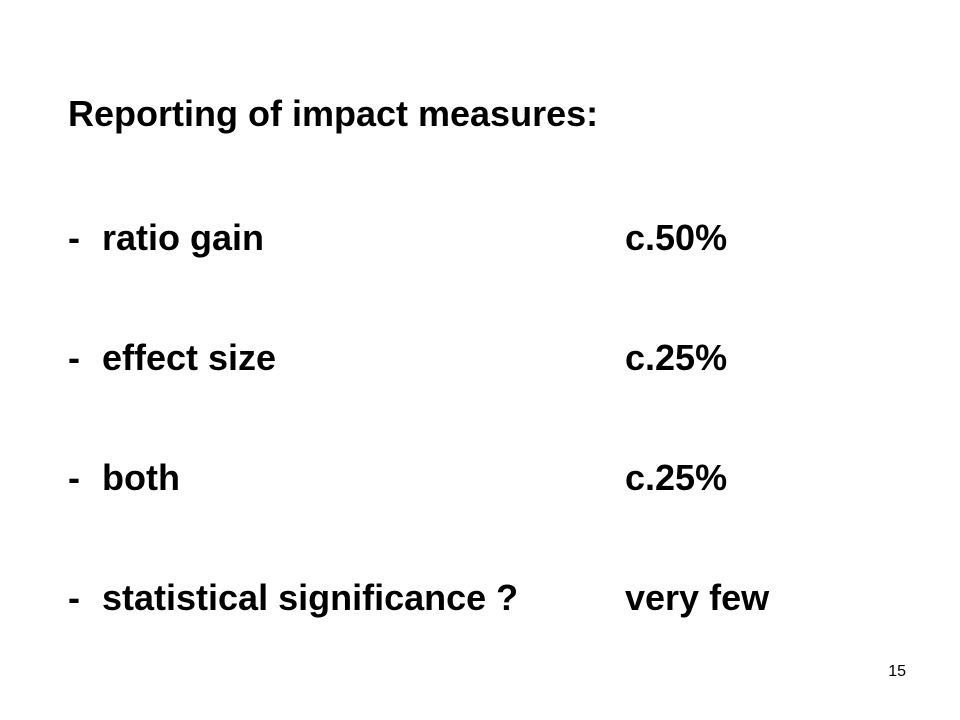  Describe the element at coordinates (183, 237) in the screenshot. I see `item-label: ratio gain` at that location.